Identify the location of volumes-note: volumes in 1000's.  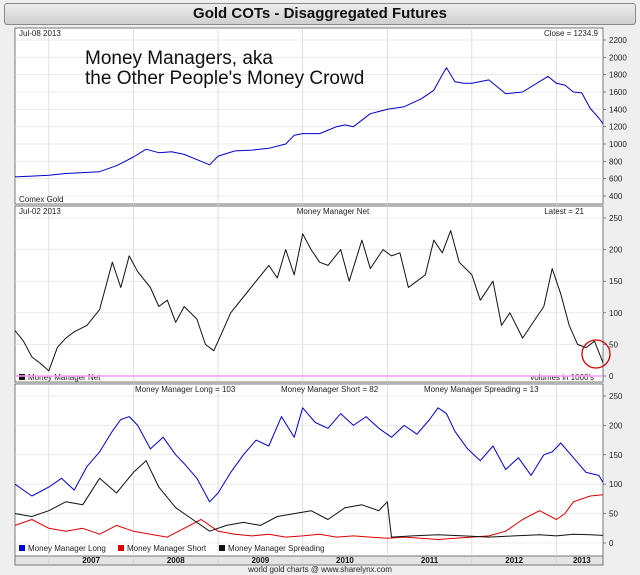
(562, 377).